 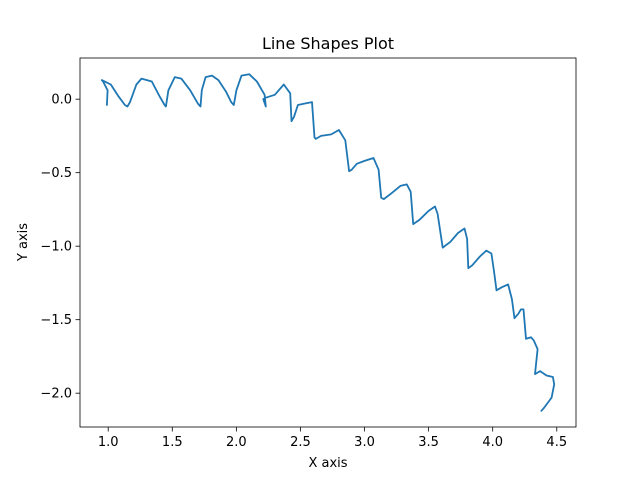 I want to click on y-axis-ticks: 0.0 −0.5 −1.0 −1.5 −2.0, so click(x=60, y=247).